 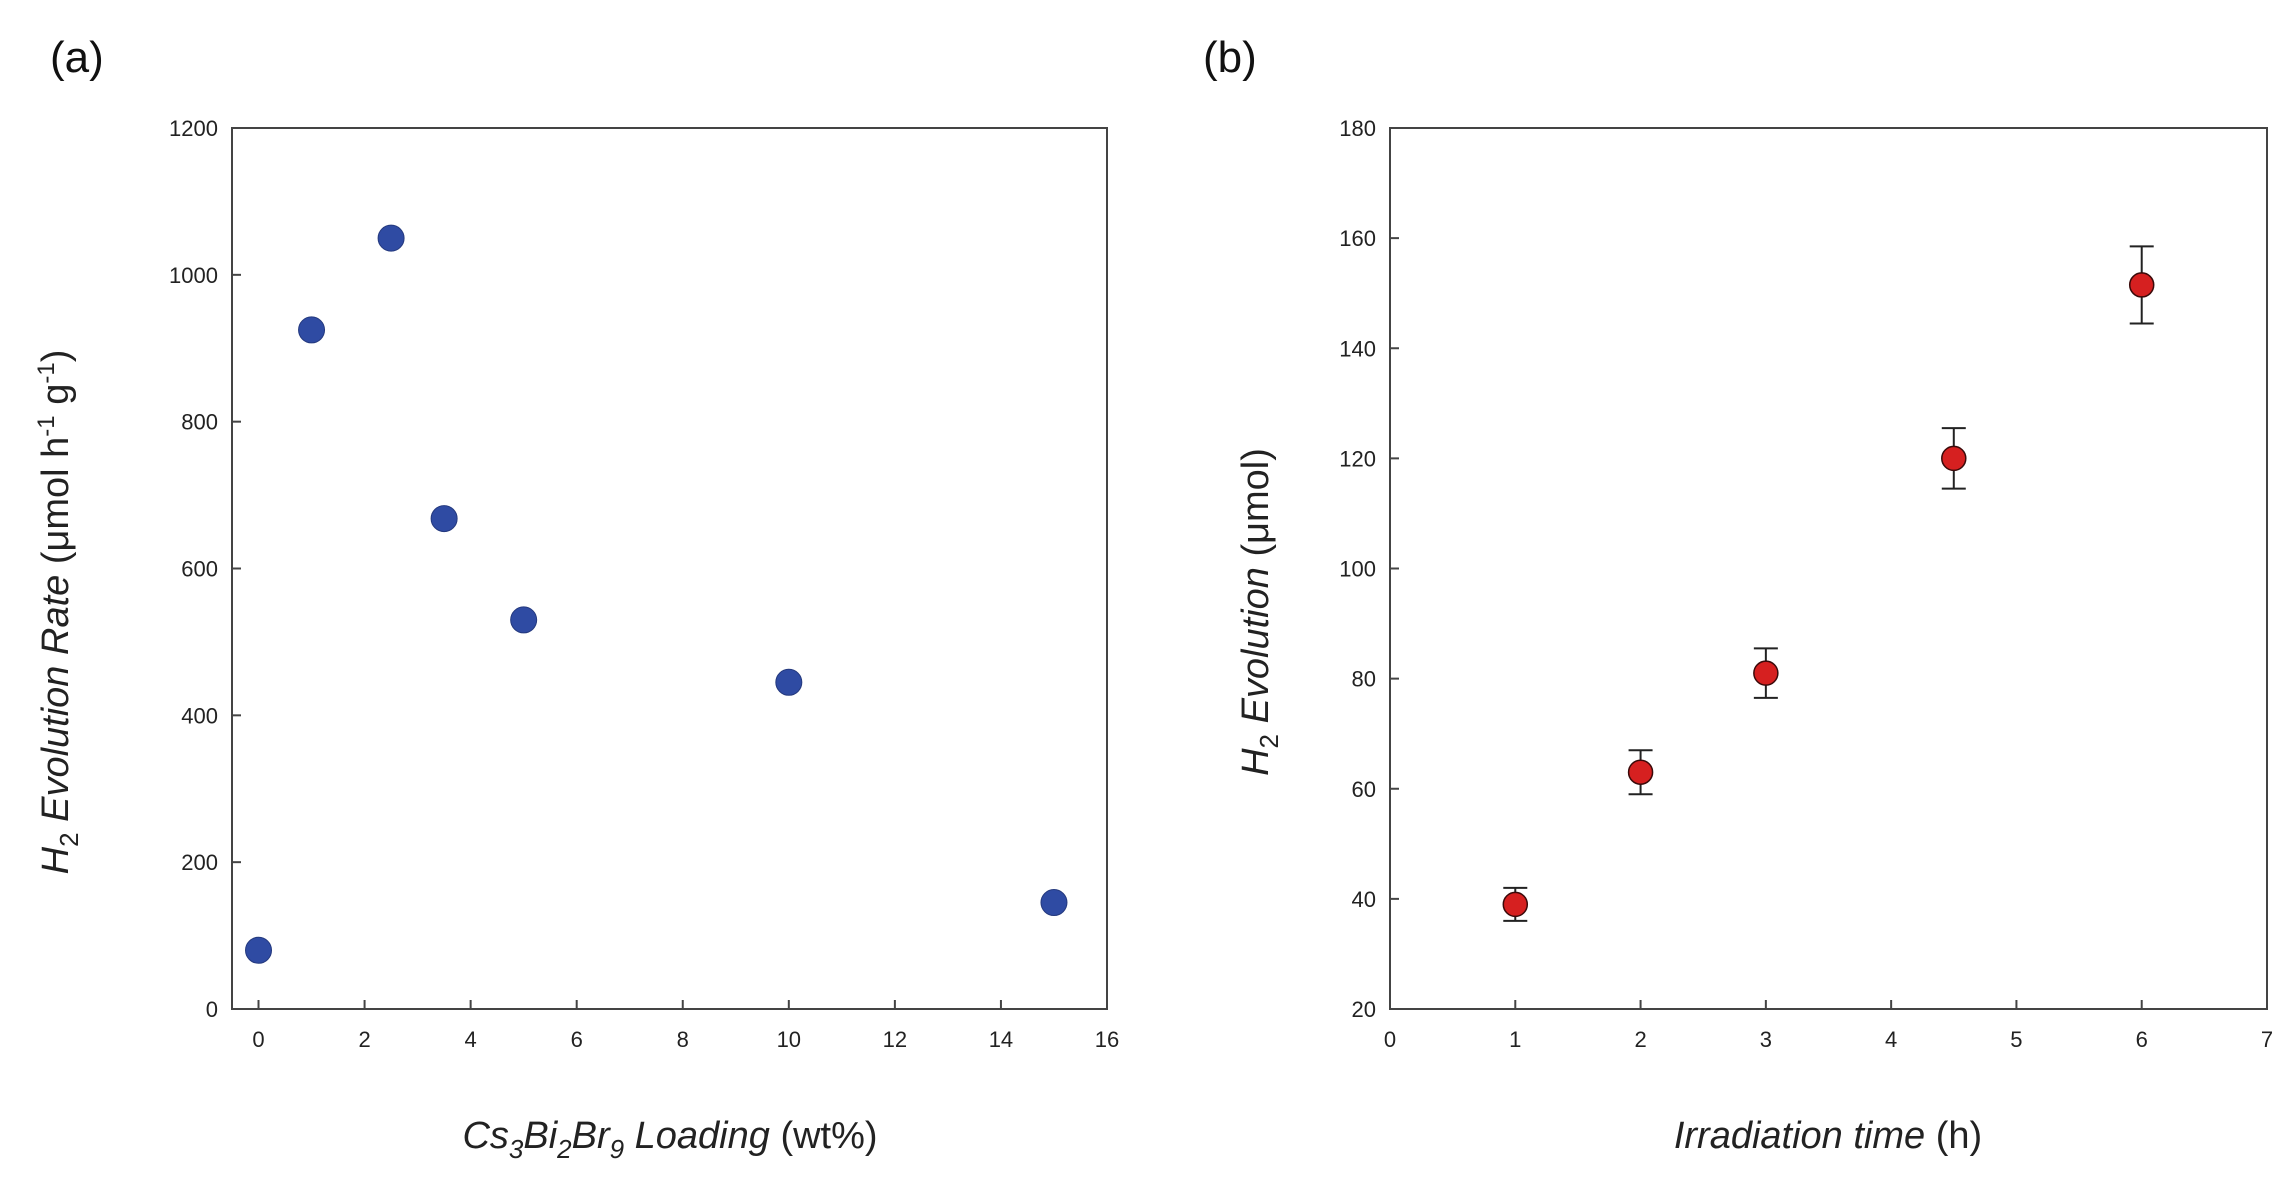 I want to click on a-ylabel-sup1: -1, so click(x=46, y=425).